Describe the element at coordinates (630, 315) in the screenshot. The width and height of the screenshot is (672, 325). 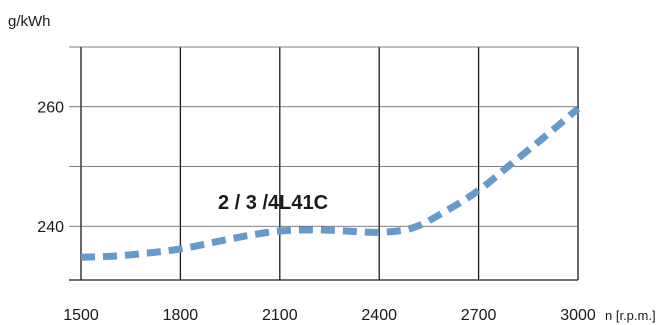
I see `x-axis-label: n [r.p.m.]` at that location.